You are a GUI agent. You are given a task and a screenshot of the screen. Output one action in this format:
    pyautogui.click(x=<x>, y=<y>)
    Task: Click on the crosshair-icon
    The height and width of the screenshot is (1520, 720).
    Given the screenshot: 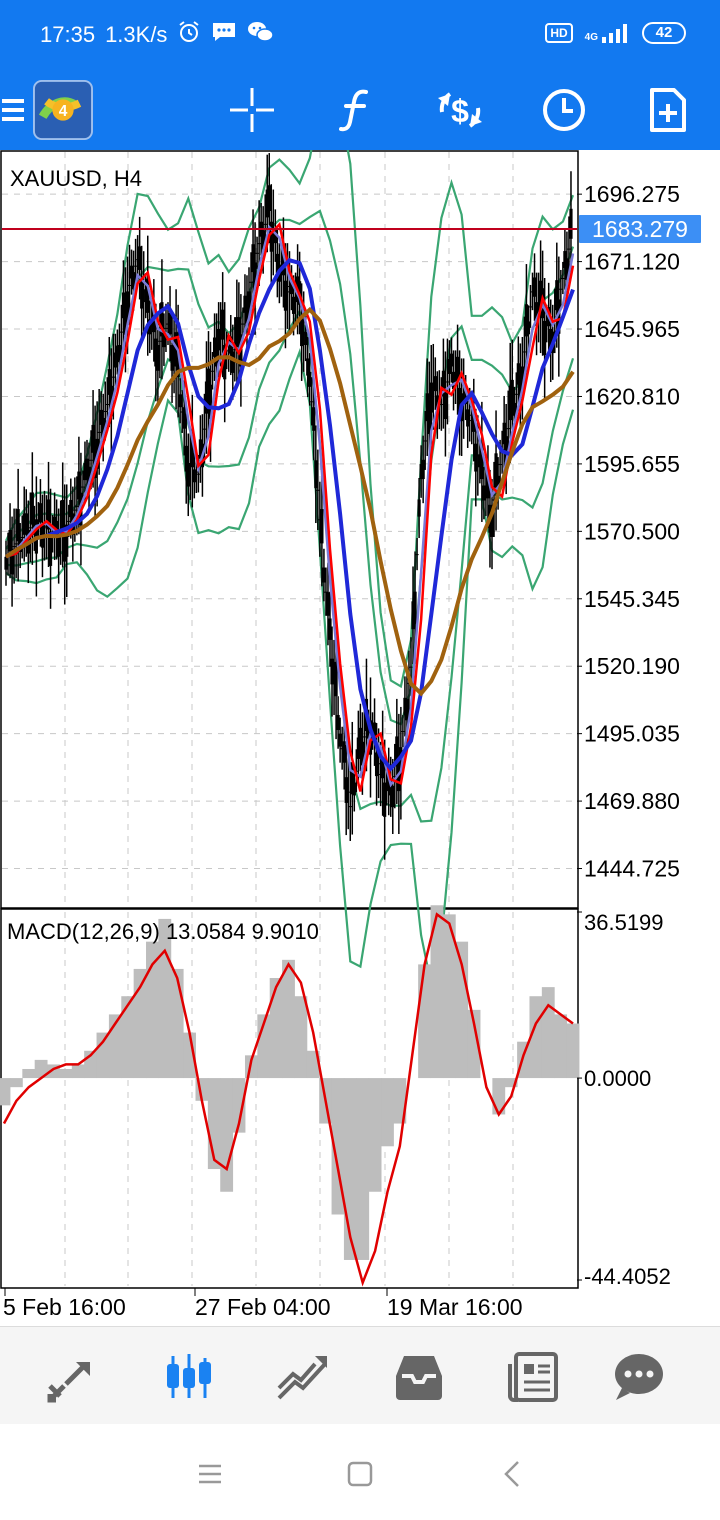 What is the action you would take?
    pyautogui.click(x=252, y=110)
    